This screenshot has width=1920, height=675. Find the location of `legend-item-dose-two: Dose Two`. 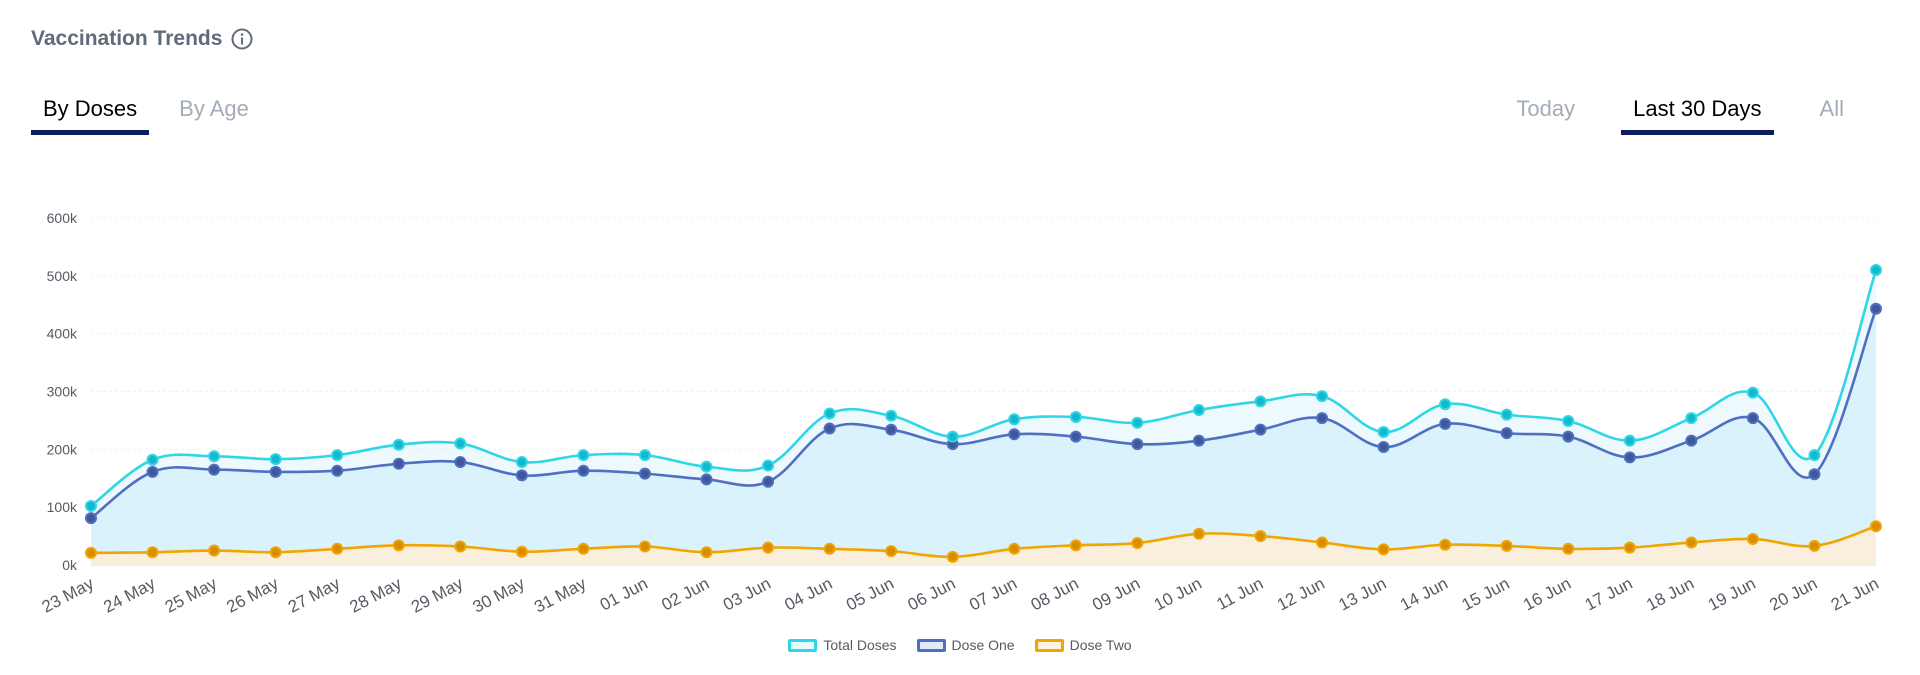

legend-item-dose-two: Dose Two is located at coordinates (1083, 645).